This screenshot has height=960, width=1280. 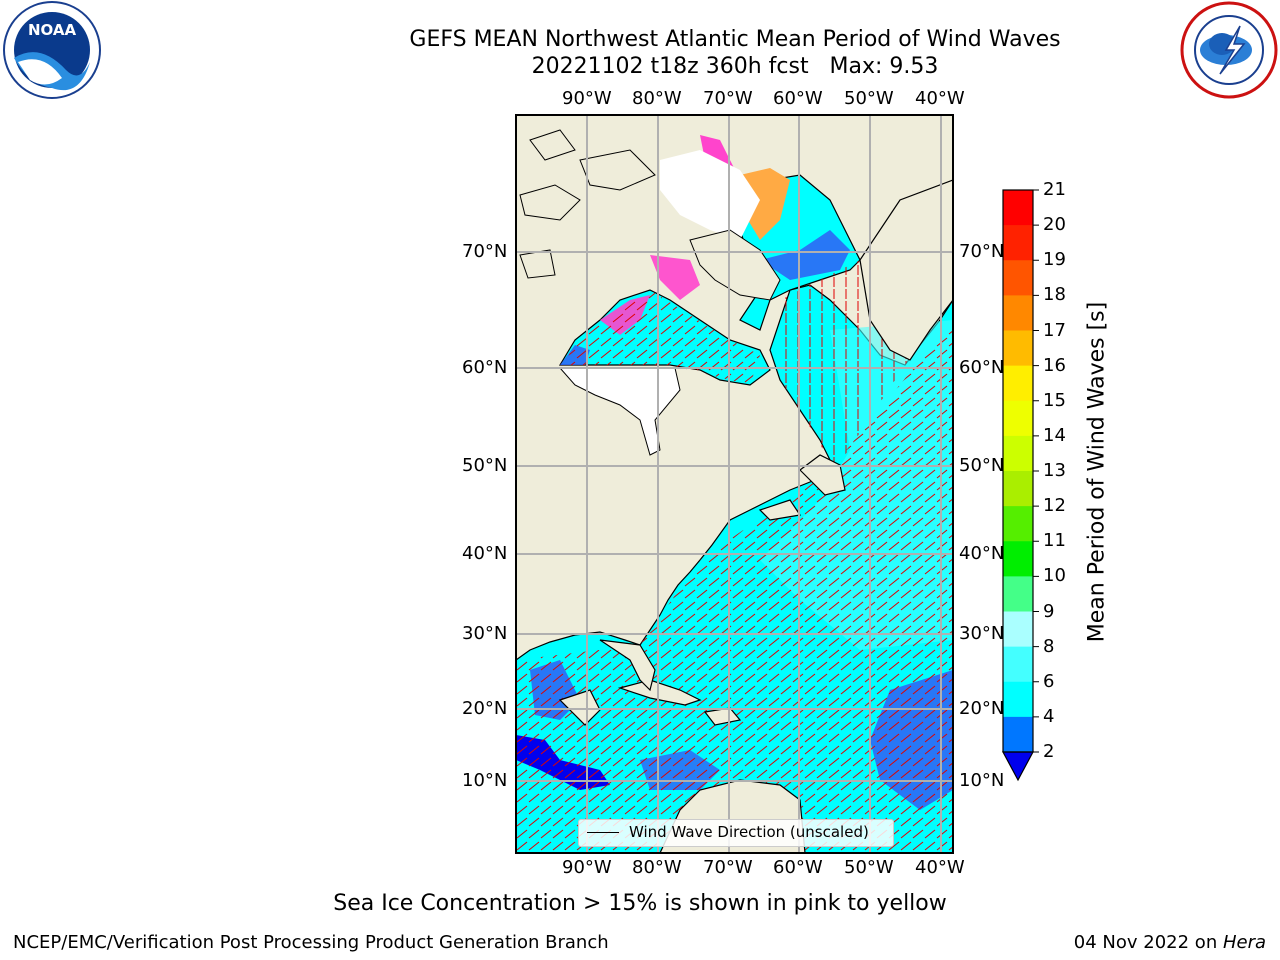 I want to click on lon-label-bottom: 70°W, so click(x=728, y=867).